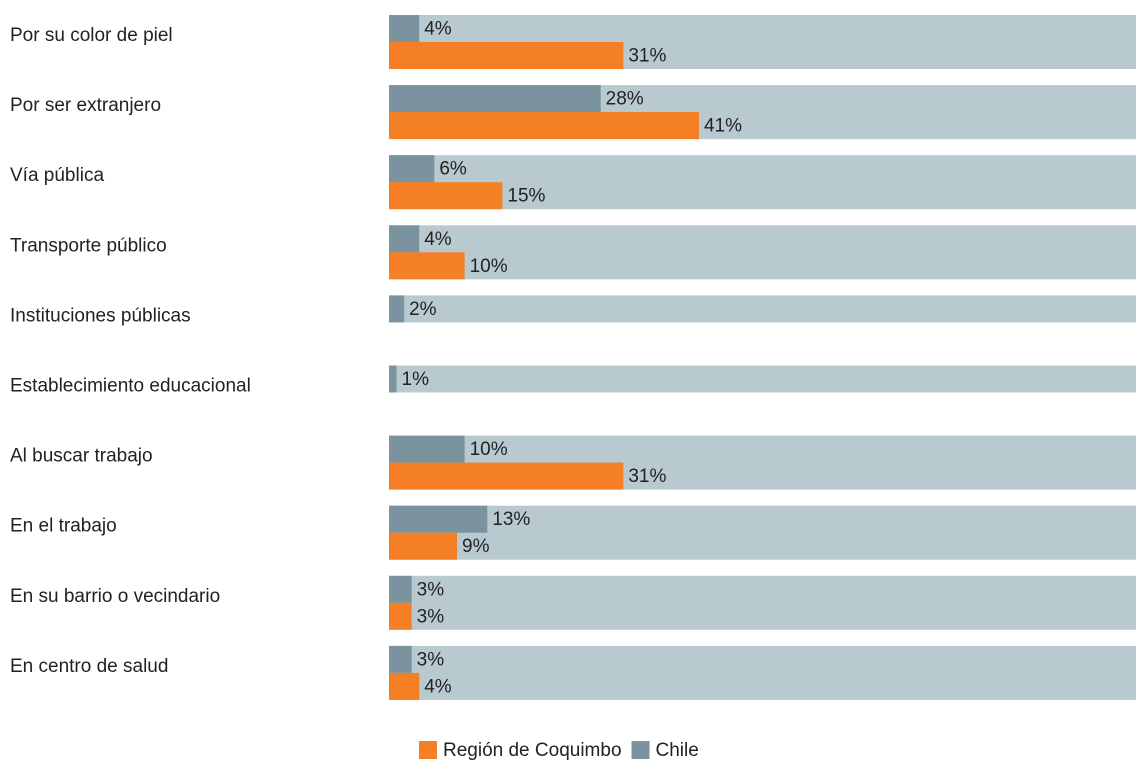 The width and height of the screenshot is (1136, 765). I want to click on category-label: En el trabajo, so click(63, 526).